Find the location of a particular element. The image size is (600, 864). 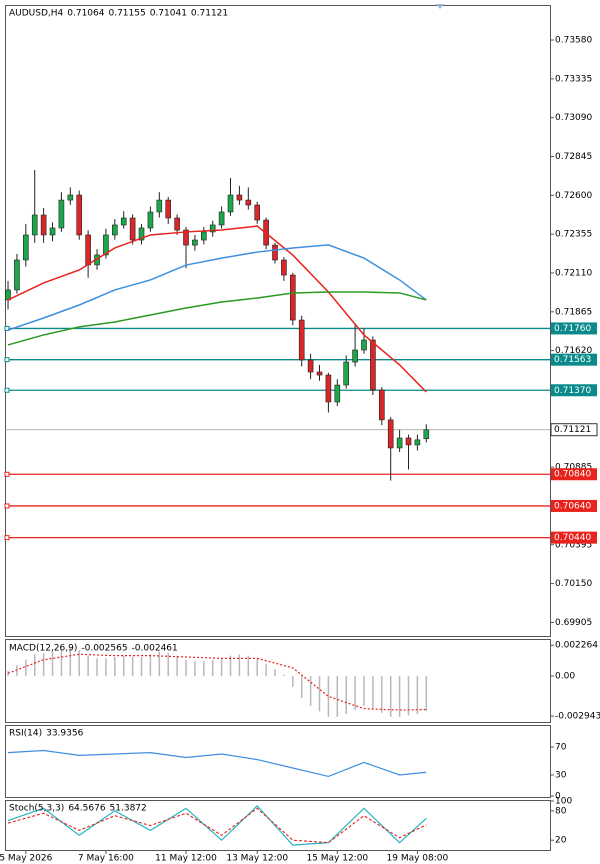

stoch-signal is located at coordinates (217, 825).